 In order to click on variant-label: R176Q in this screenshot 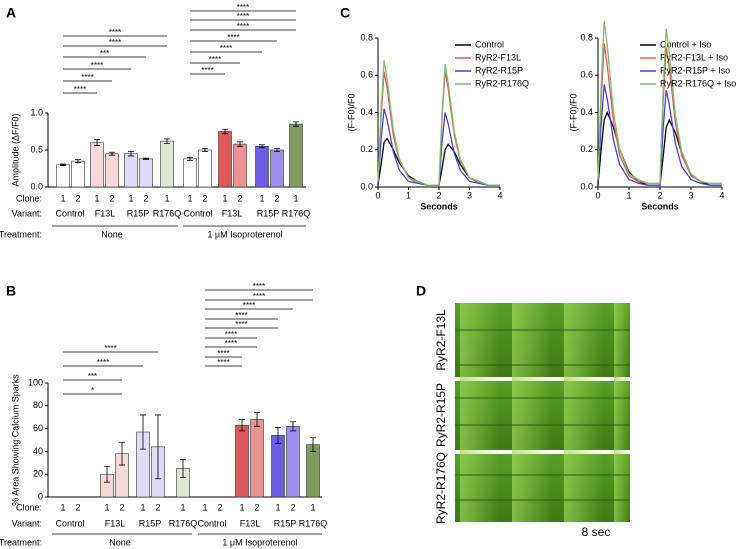, I will do `click(296, 213)`.